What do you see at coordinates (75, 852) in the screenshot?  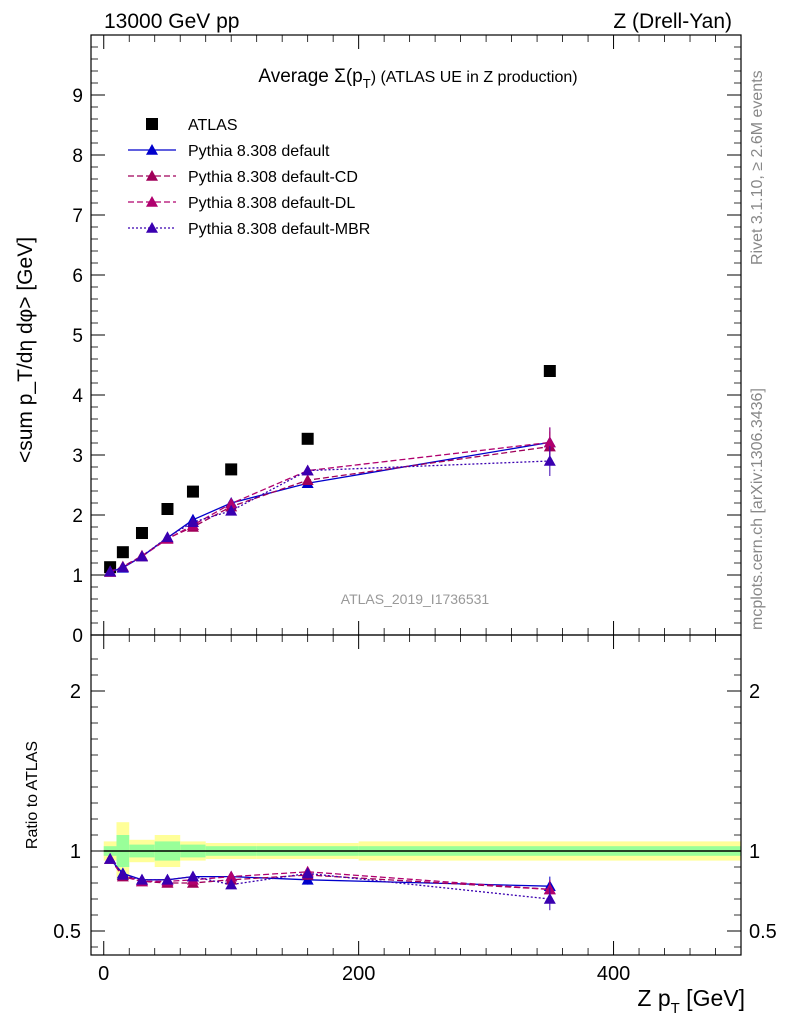 I see `ratio-y-tick-label-left: 1` at bounding box center [75, 852].